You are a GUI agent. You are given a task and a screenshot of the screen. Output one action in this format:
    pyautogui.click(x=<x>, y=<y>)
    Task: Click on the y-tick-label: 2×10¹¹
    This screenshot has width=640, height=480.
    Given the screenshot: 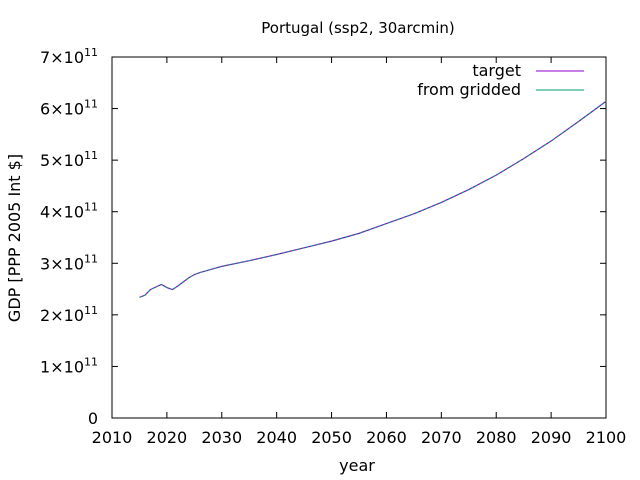 What is the action you would take?
    pyautogui.click(x=69, y=314)
    